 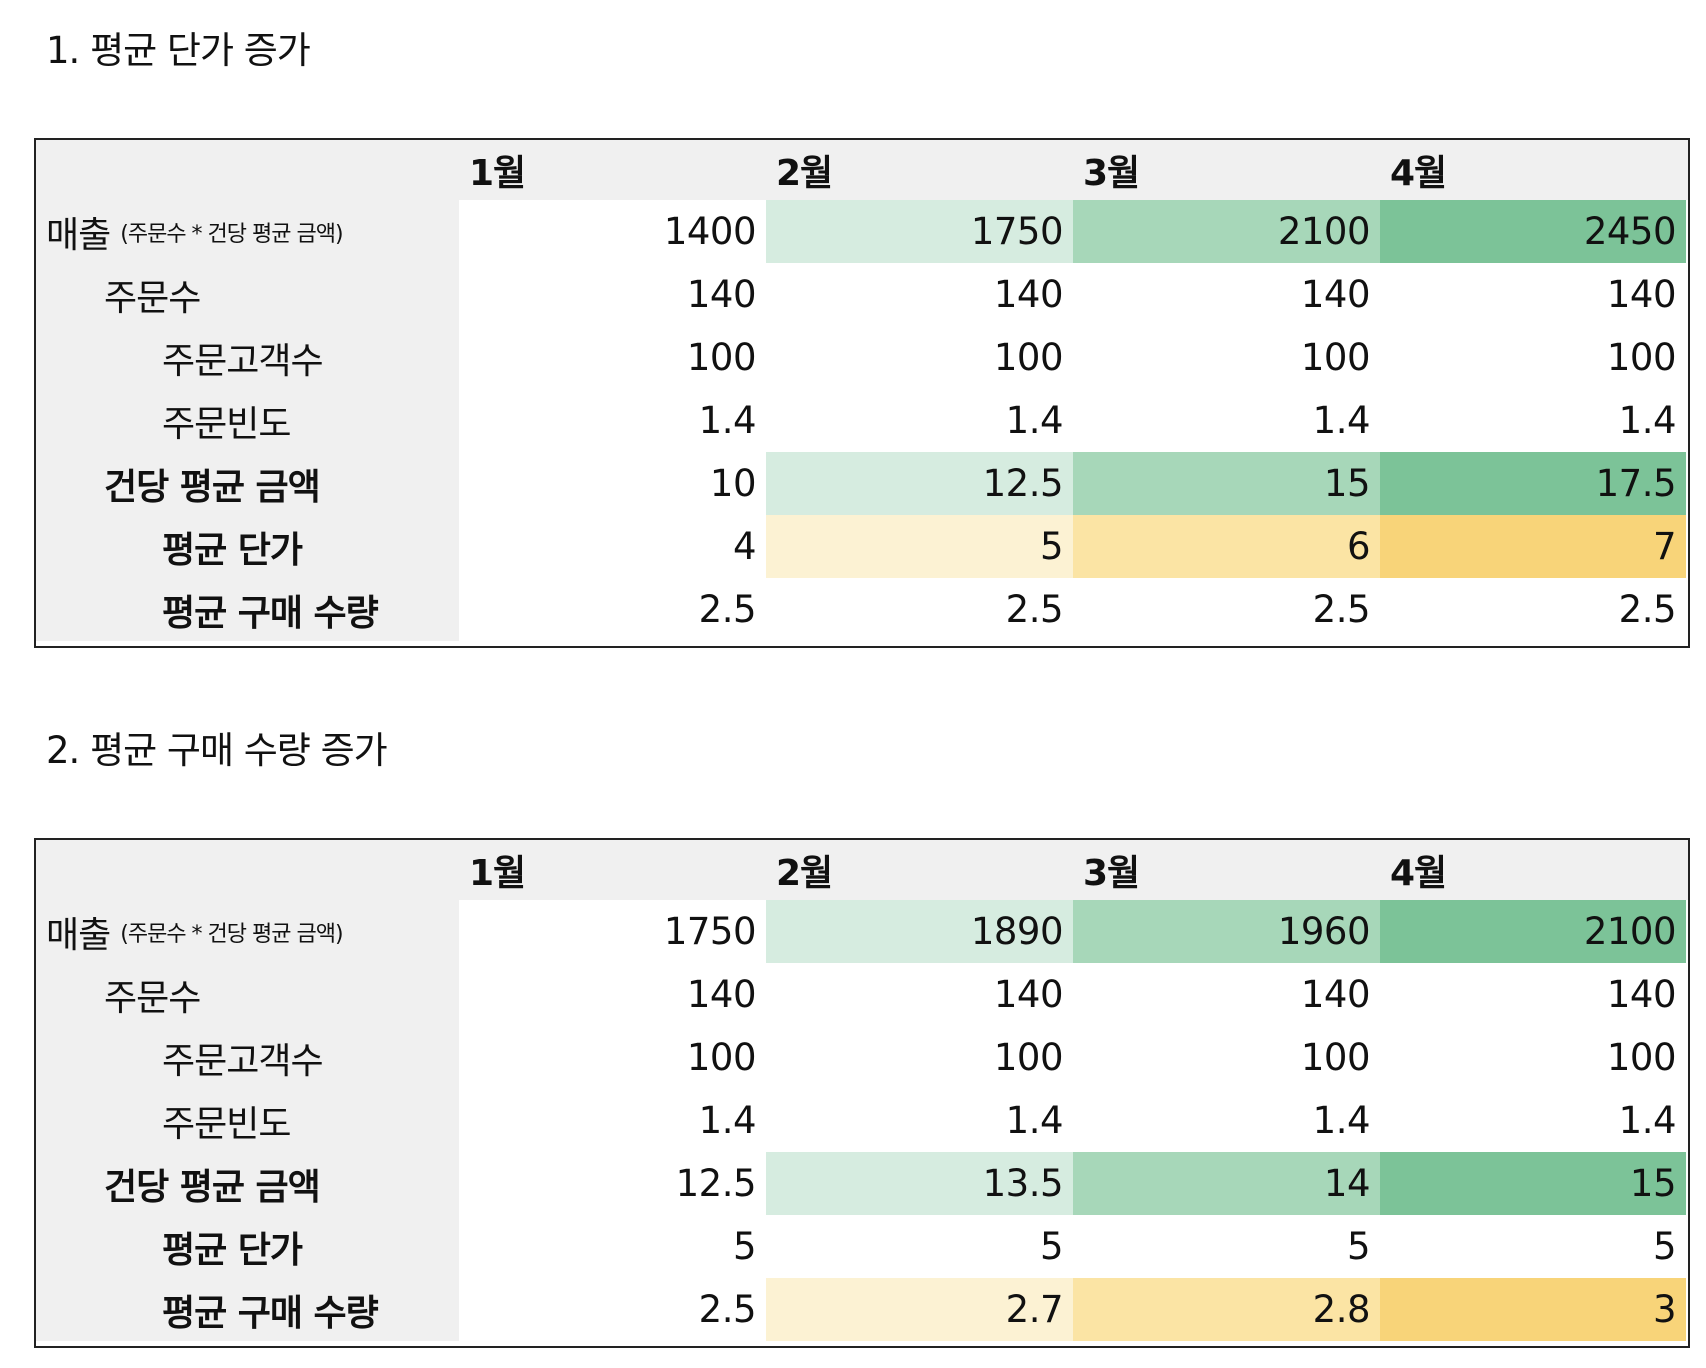 What do you see at coordinates (1226, 1183) in the screenshot?
I see `table-cell: 14` at bounding box center [1226, 1183].